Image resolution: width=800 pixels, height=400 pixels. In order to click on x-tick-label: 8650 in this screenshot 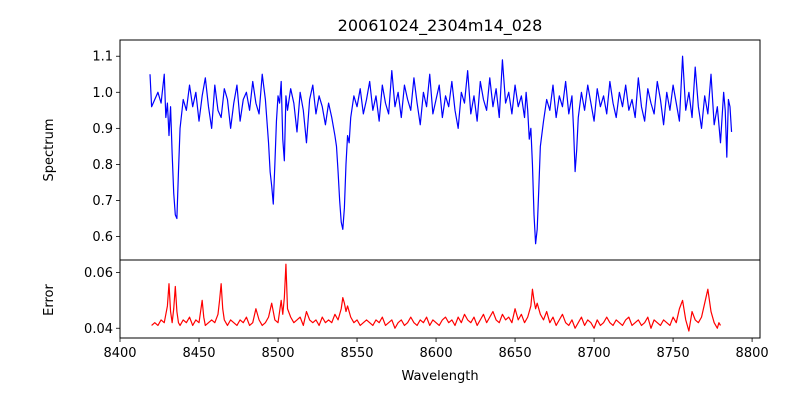, I will do `click(515, 353)`.